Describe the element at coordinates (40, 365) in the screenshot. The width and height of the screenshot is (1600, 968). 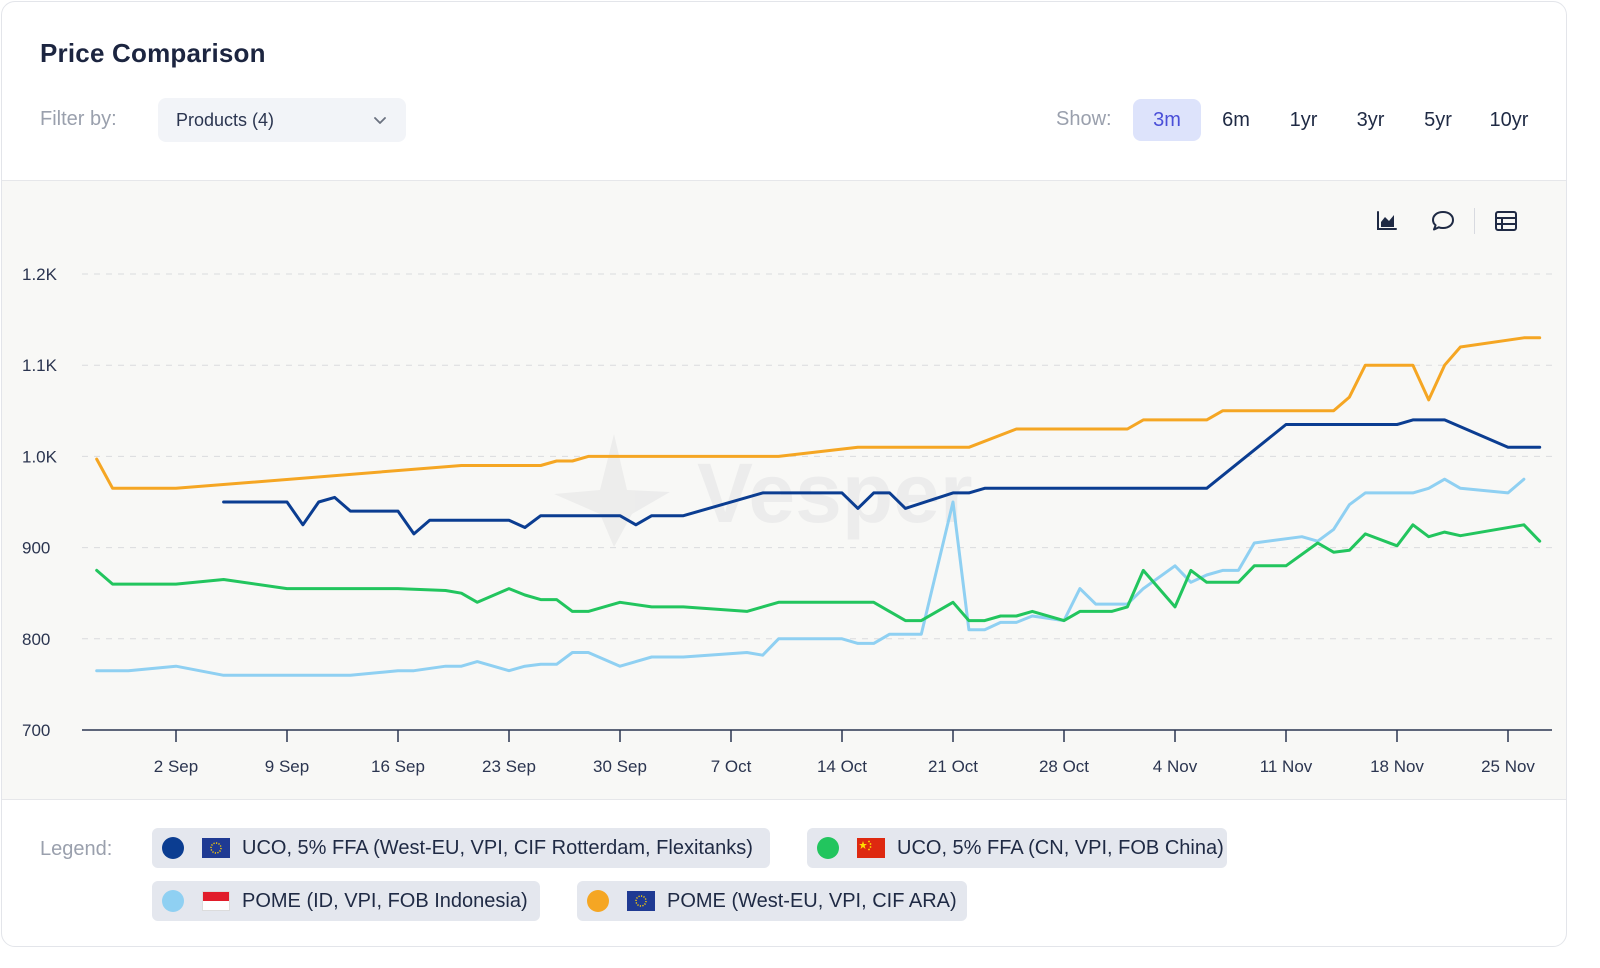
I see `y-tick-label: 1.1K` at that location.